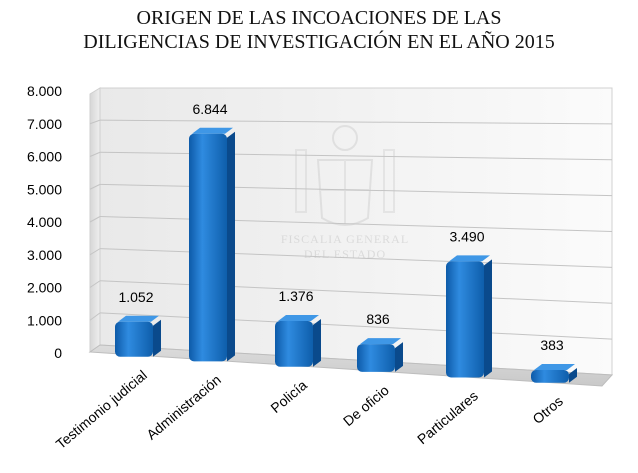 This screenshot has width=638, height=473. I want to click on y-tick-label: 6.000, so click(44, 157).